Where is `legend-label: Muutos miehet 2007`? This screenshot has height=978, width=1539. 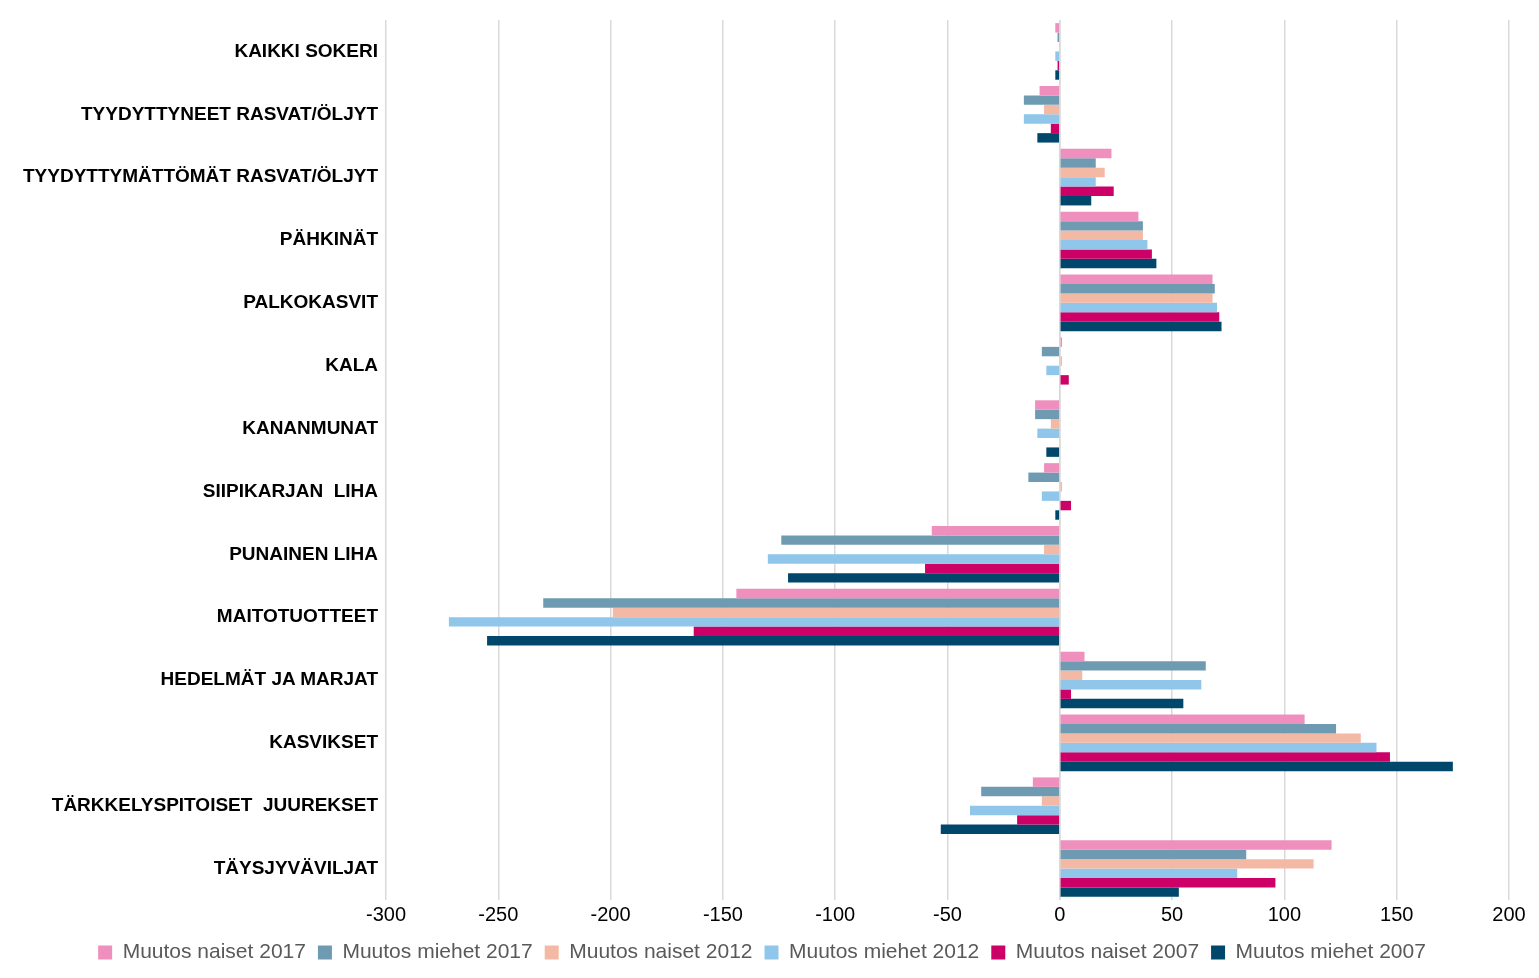 legend-label: Muutos miehet 2007 is located at coordinates (1330, 951).